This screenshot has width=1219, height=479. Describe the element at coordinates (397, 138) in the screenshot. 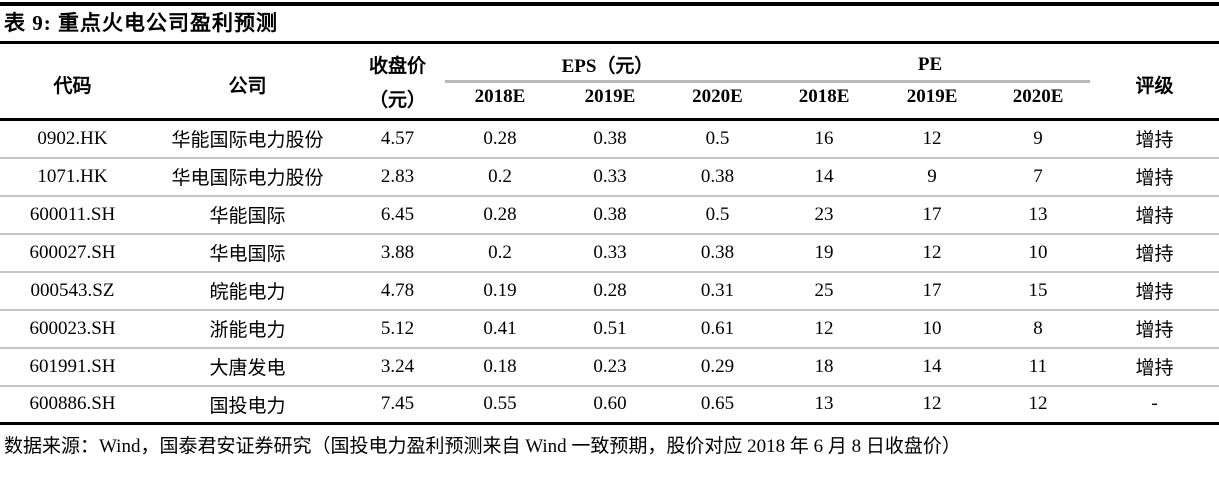

I see `cell-close-price: 4.57` at that location.